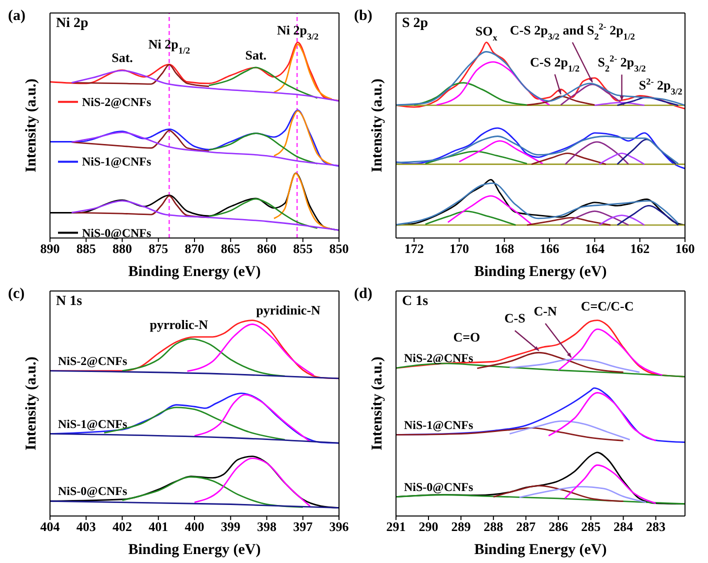 The height and width of the screenshot is (563, 708). Describe the element at coordinates (558, 526) in the screenshot. I see `x-tick-label: 286` at that location.